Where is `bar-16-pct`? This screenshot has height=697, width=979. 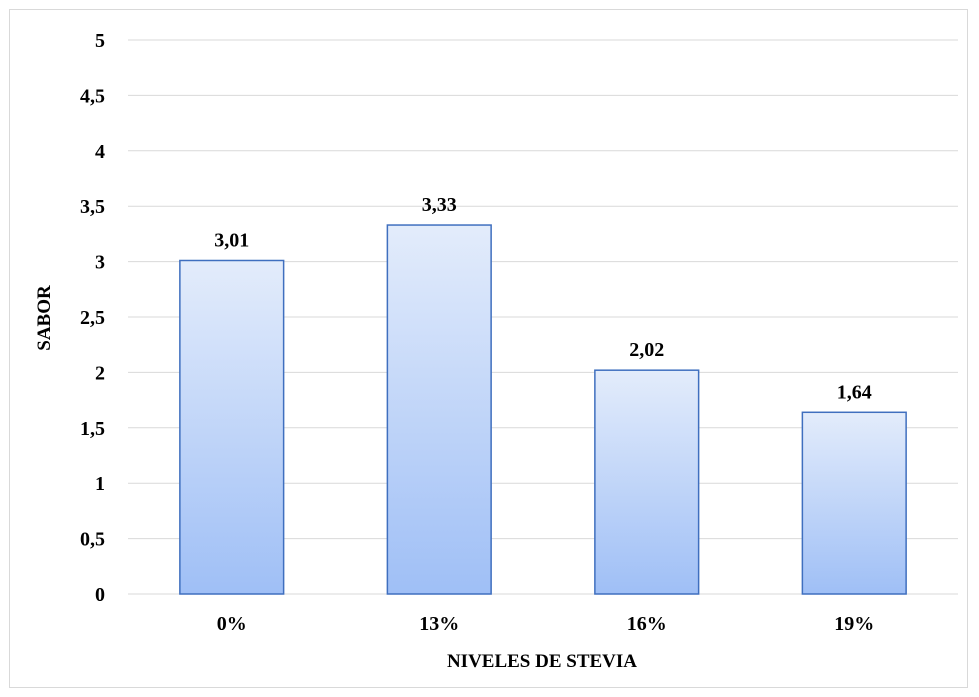 bar-16-pct is located at coordinates (647, 482).